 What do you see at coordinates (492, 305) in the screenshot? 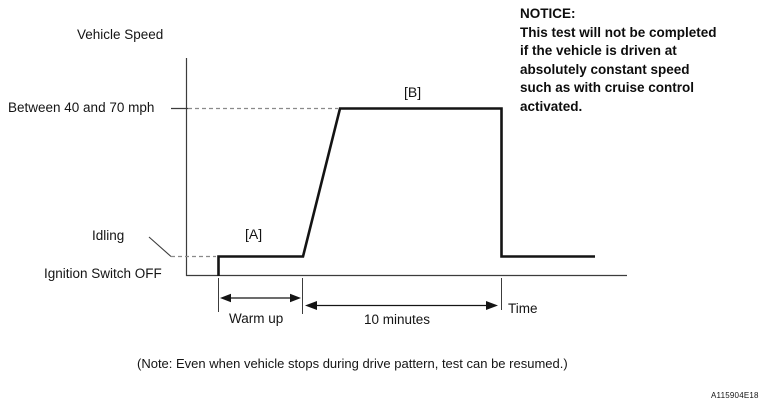
I see `ten-minutes-arrowhead-right-icon` at bounding box center [492, 305].